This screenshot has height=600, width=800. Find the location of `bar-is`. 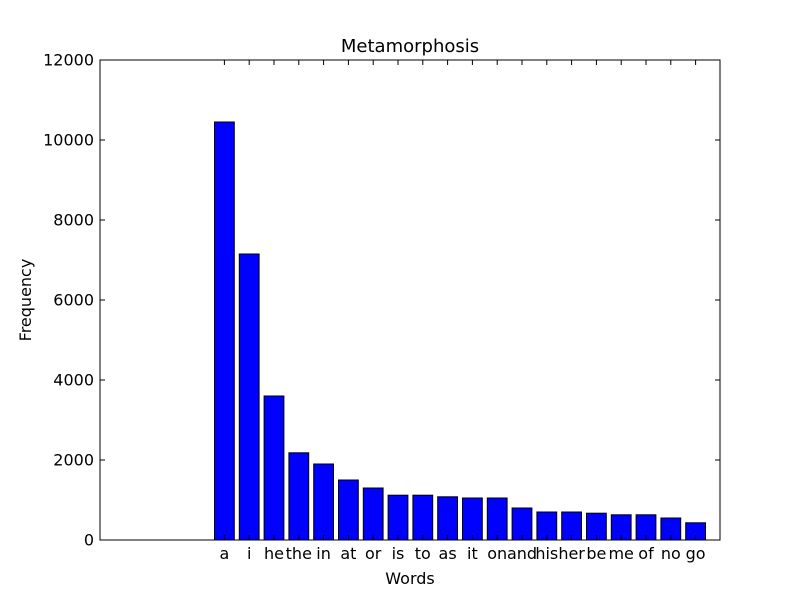

bar-is is located at coordinates (398, 517).